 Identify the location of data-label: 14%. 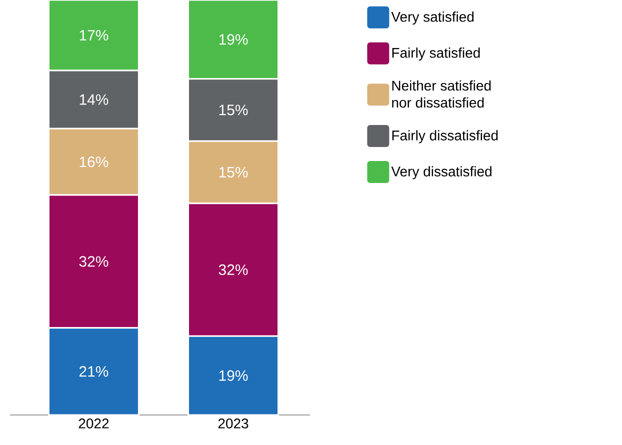
(94, 99).